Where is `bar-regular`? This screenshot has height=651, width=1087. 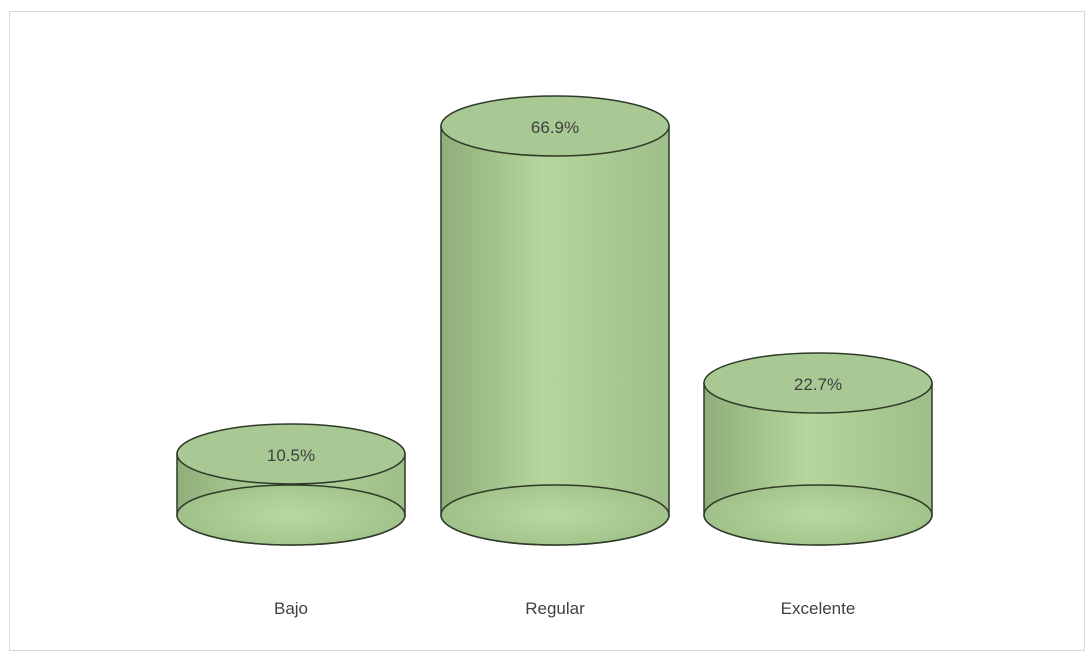
bar-regular is located at coordinates (555, 320).